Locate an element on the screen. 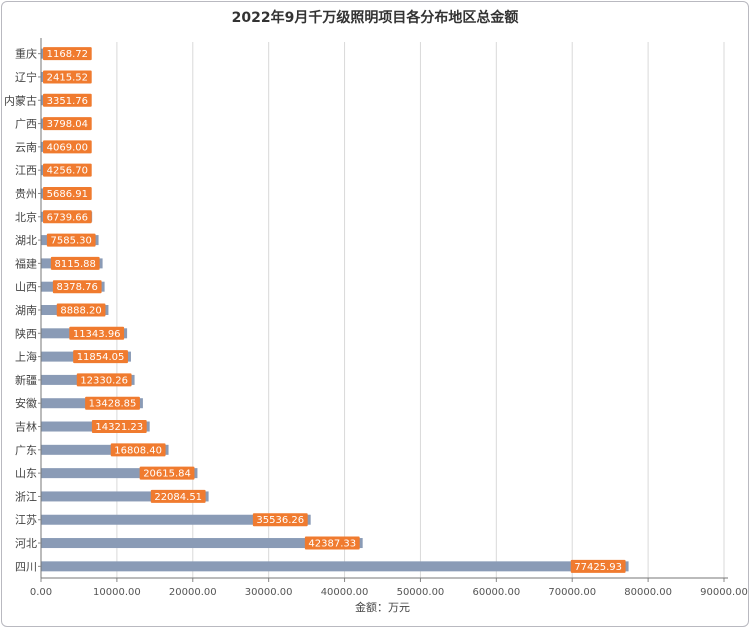 Image resolution: width=750 pixels, height=628 pixels. category-label: 辽宁 is located at coordinates (26, 77).